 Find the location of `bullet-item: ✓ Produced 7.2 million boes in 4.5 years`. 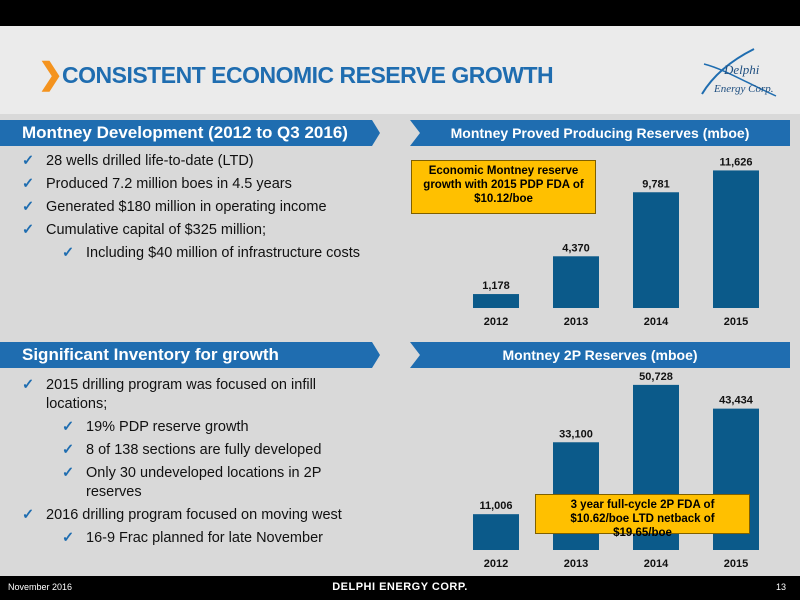

bullet-item: ✓ Produced 7.2 million boes in 4.5 years is located at coordinates (192, 184).